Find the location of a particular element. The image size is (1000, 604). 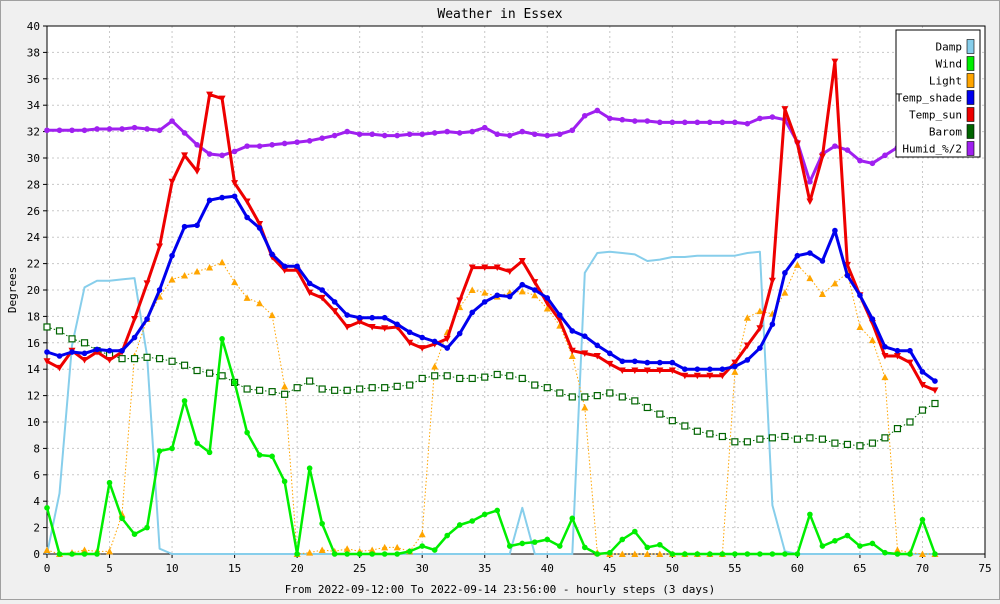

x-tick-label: 20 is located at coordinates (297, 568).